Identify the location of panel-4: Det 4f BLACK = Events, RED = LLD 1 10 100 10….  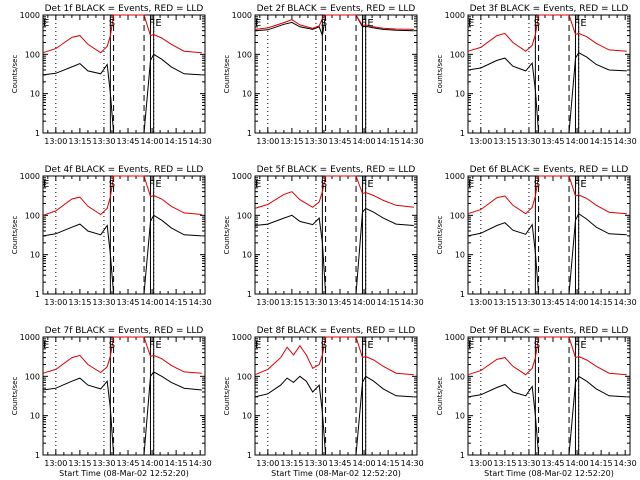
(111, 236).